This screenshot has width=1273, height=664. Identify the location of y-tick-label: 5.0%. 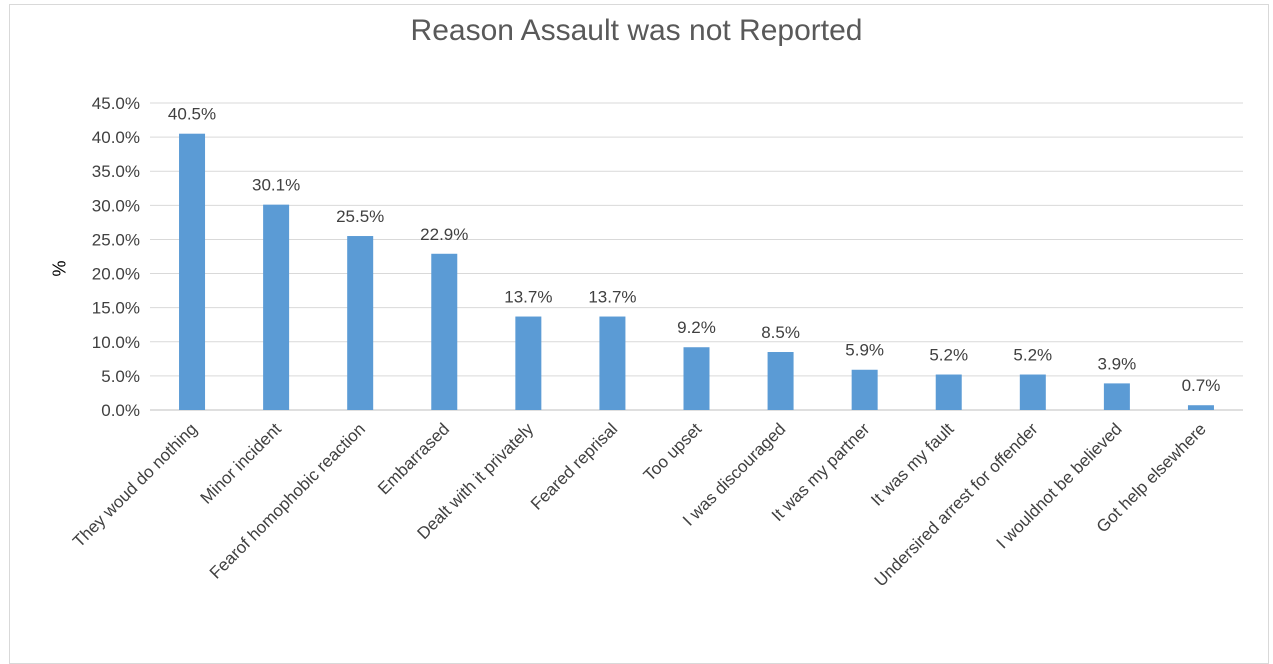
(120, 376).